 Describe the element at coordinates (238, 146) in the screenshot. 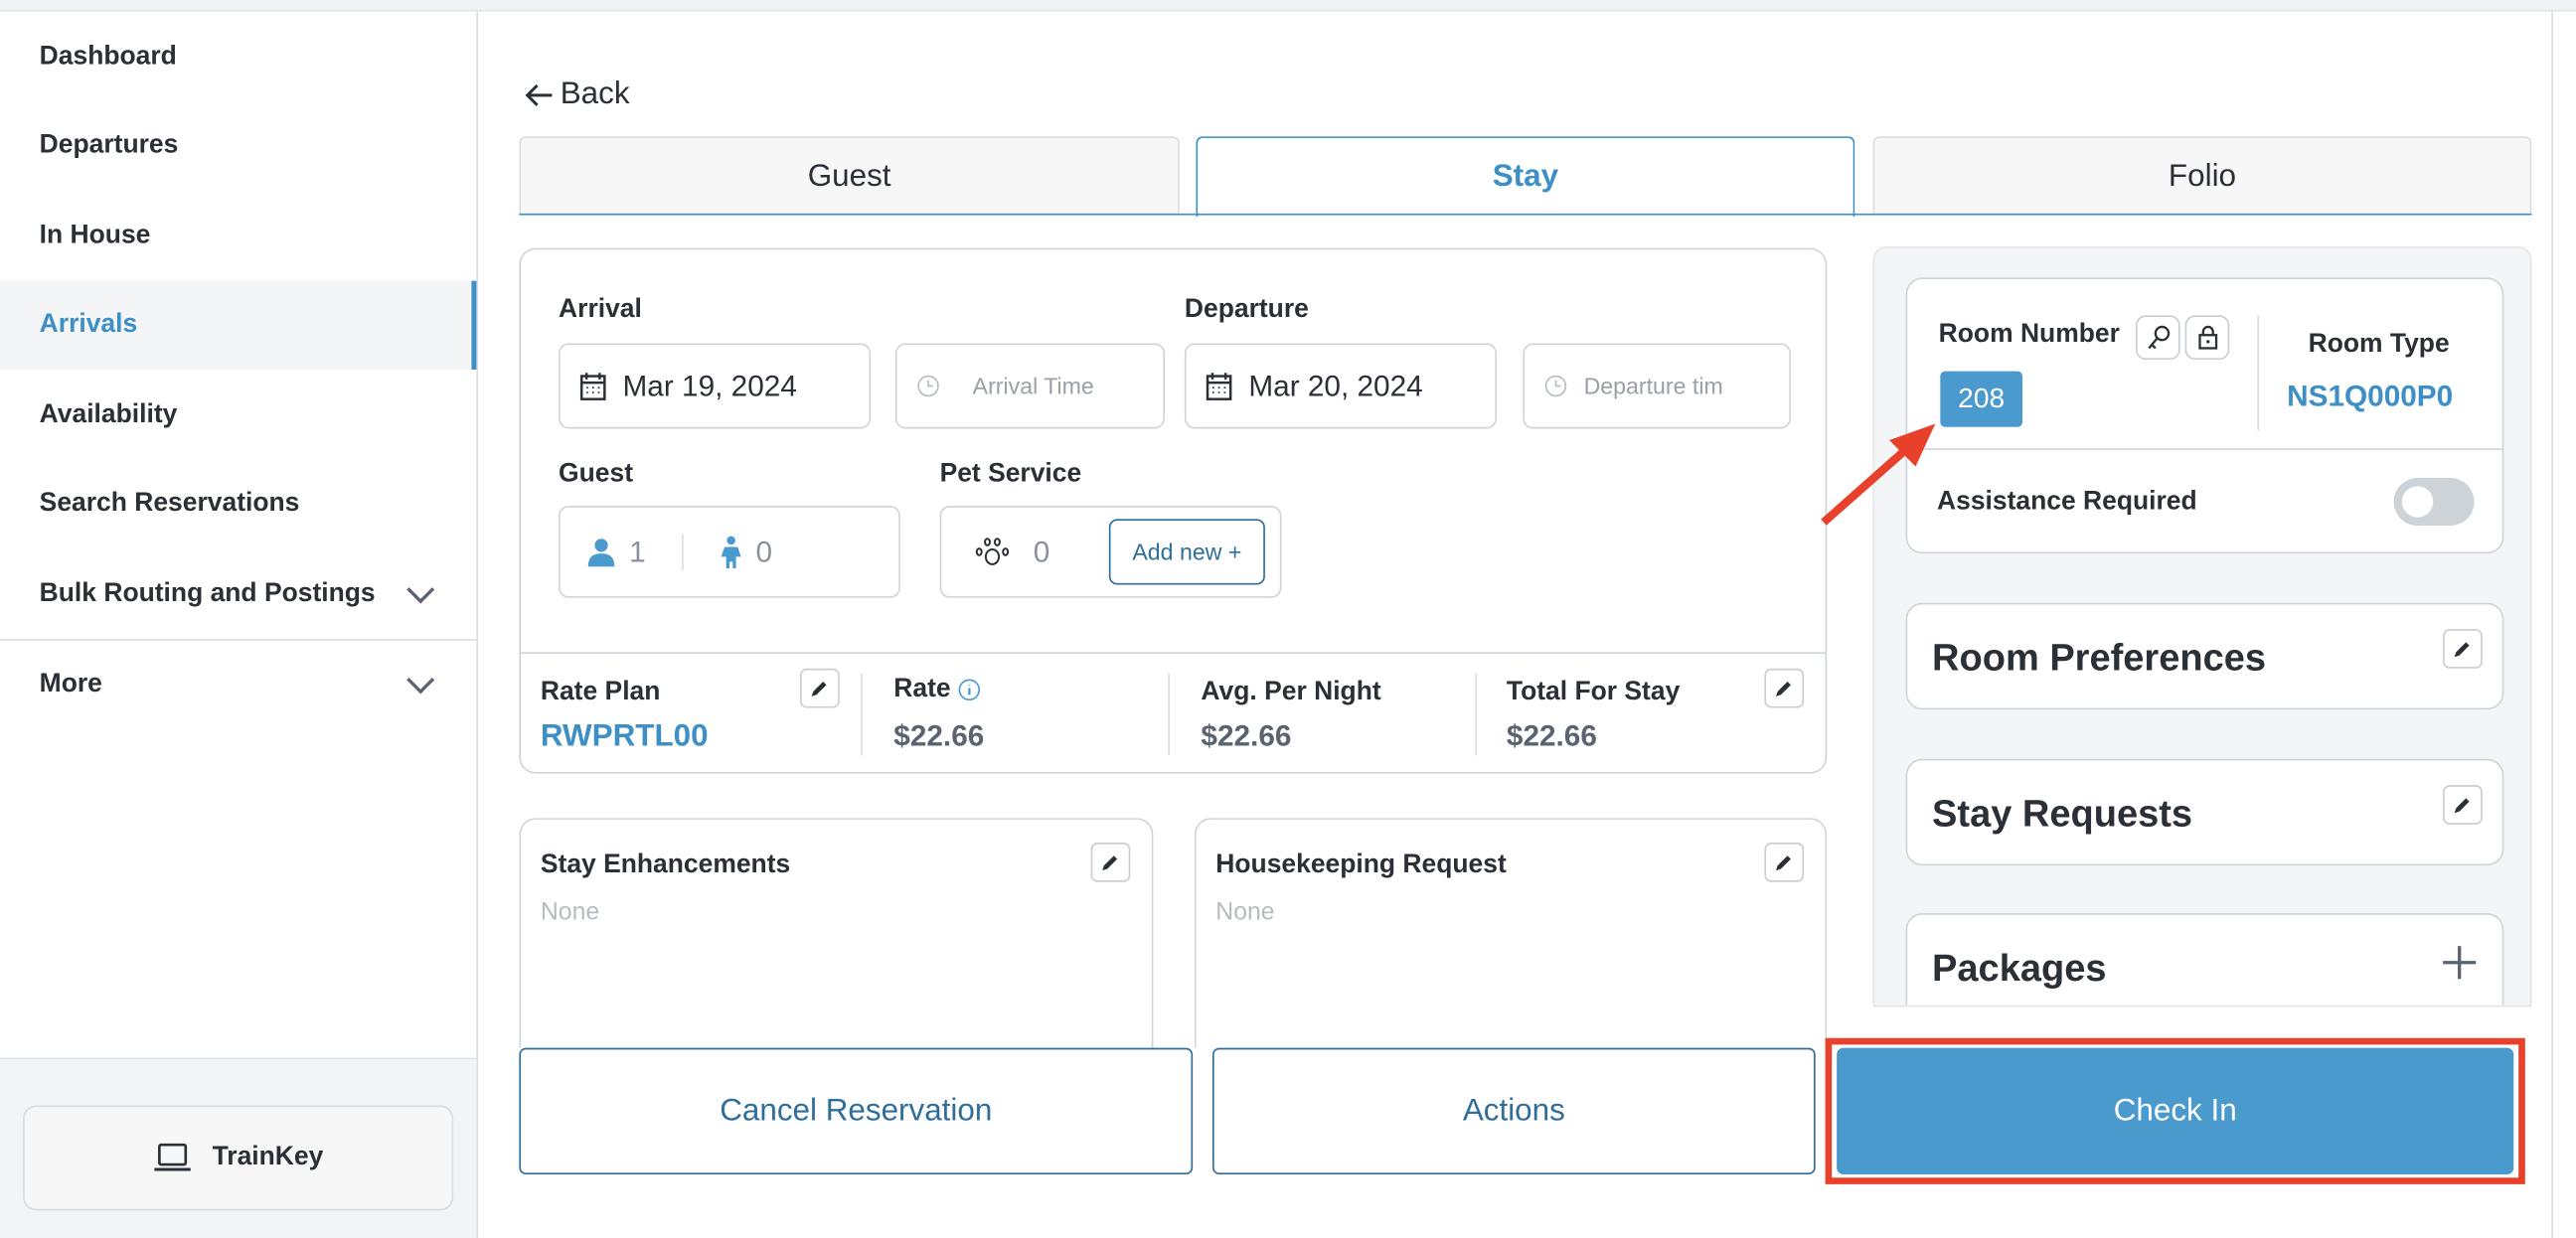

I see `sidebar-item-departures: Departures` at that location.